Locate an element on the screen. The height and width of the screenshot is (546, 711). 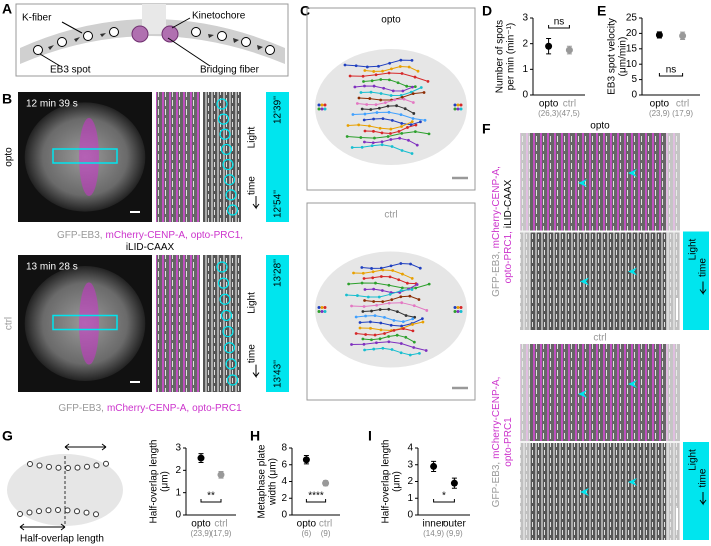
y-tick-label: 0 is located at coordinates (284, 515).